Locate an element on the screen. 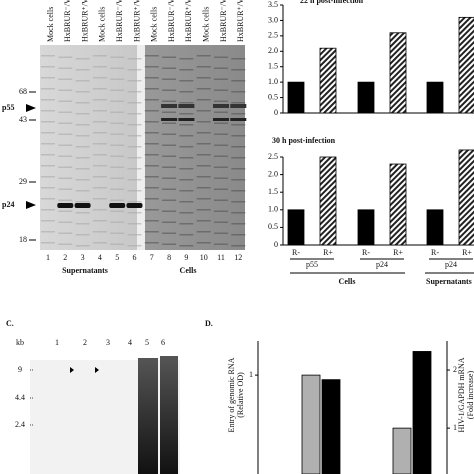 This screenshot has width=474, height=474. y-tick-label: 2.0 is located at coordinates (273, 50).